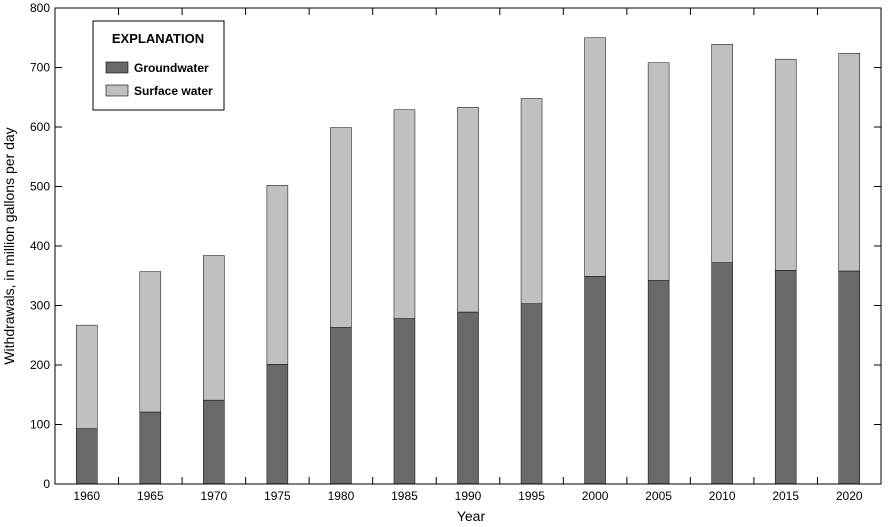  What do you see at coordinates (171, 68) in the screenshot?
I see `legend-label-groundwater: Groundwater` at bounding box center [171, 68].